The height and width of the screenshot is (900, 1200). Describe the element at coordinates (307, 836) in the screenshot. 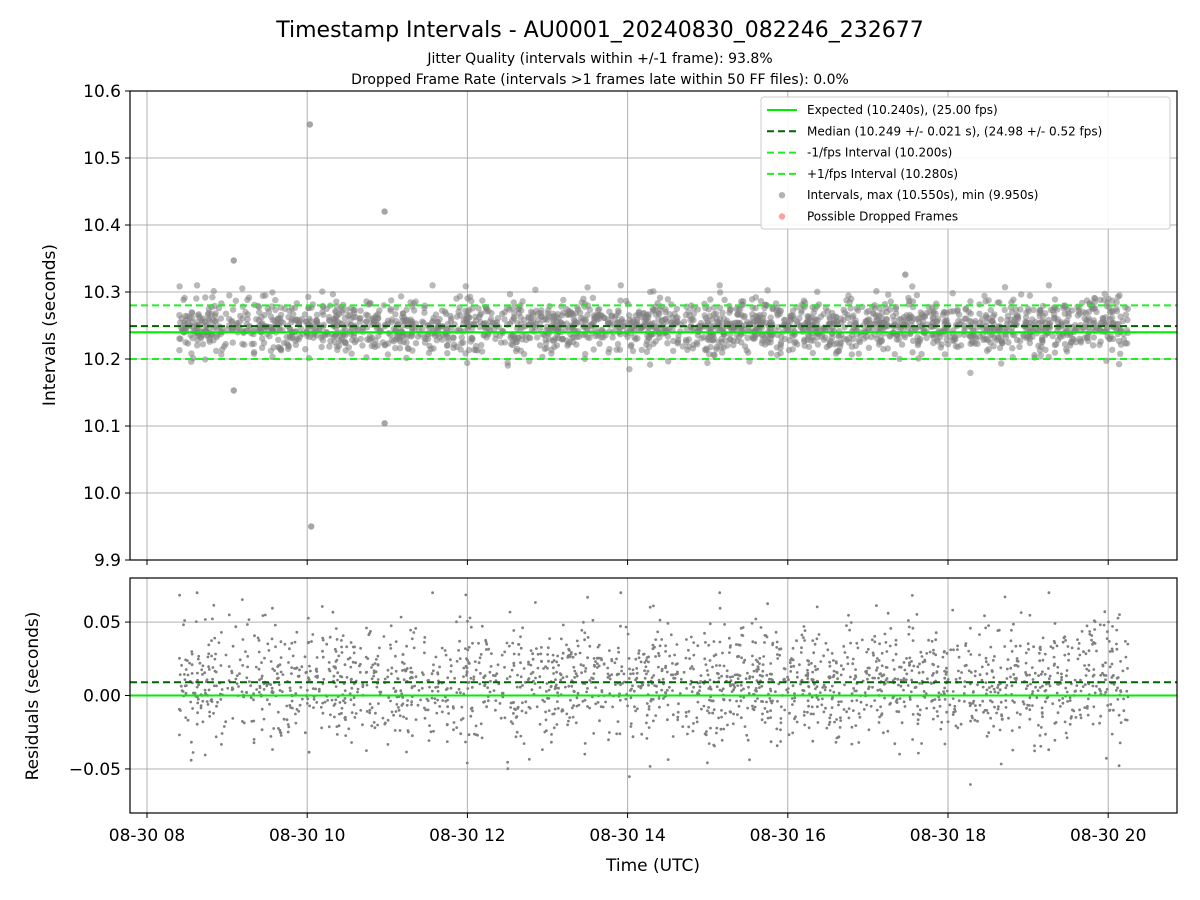

I see `x-tick-label: 08-30 10` at that location.